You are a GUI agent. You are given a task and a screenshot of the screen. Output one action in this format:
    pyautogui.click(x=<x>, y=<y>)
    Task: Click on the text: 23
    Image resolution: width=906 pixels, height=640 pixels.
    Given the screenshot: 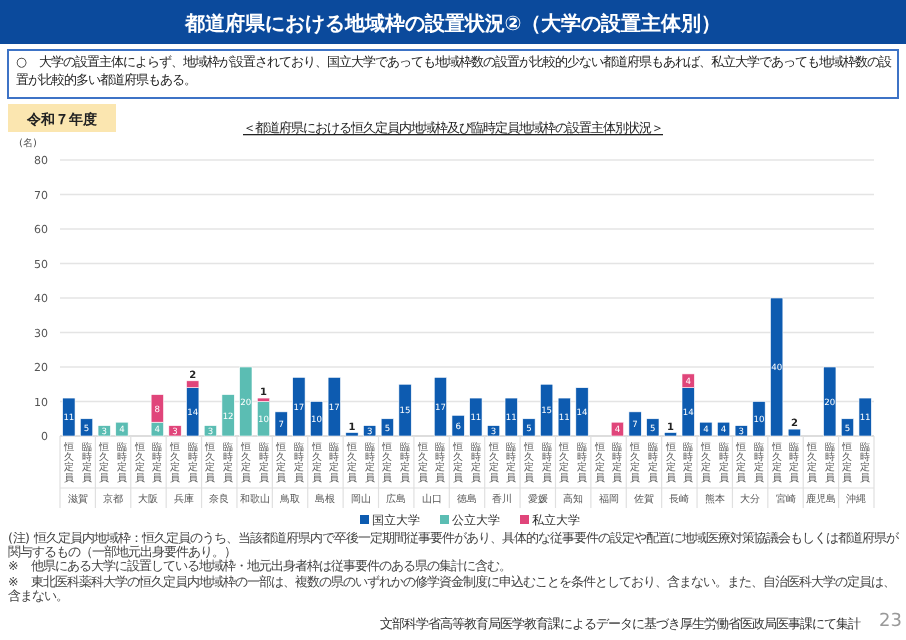 What is the action you would take?
    pyautogui.click(x=890, y=622)
    